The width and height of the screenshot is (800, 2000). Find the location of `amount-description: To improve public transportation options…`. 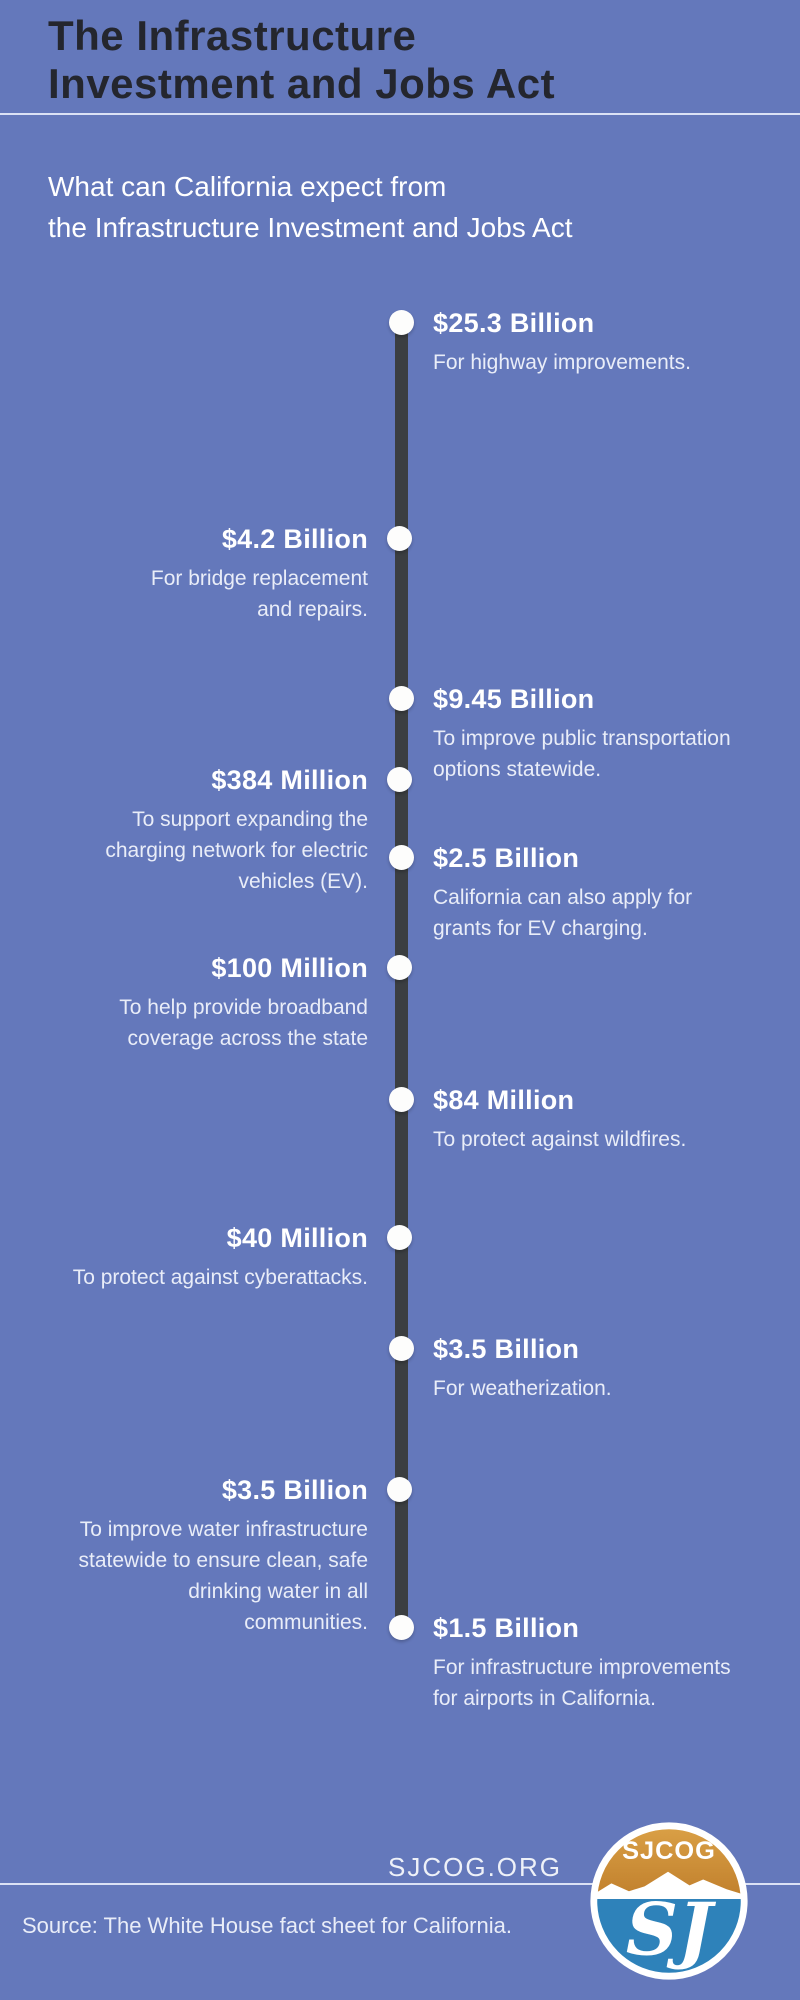

amount-description: To improve public transportation options… is located at coordinates (582, 754).